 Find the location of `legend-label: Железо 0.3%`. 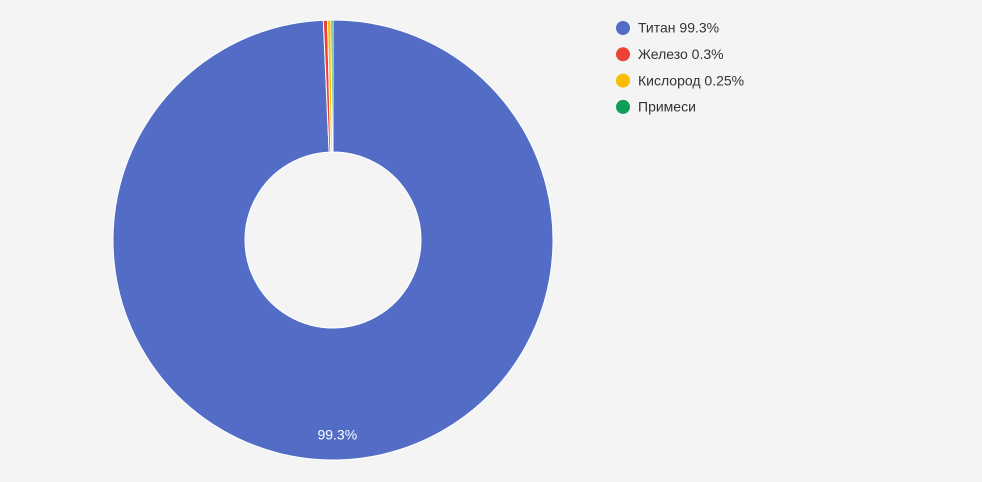

legend-label: Железо 0.3% is located at coordinates (681, 54).